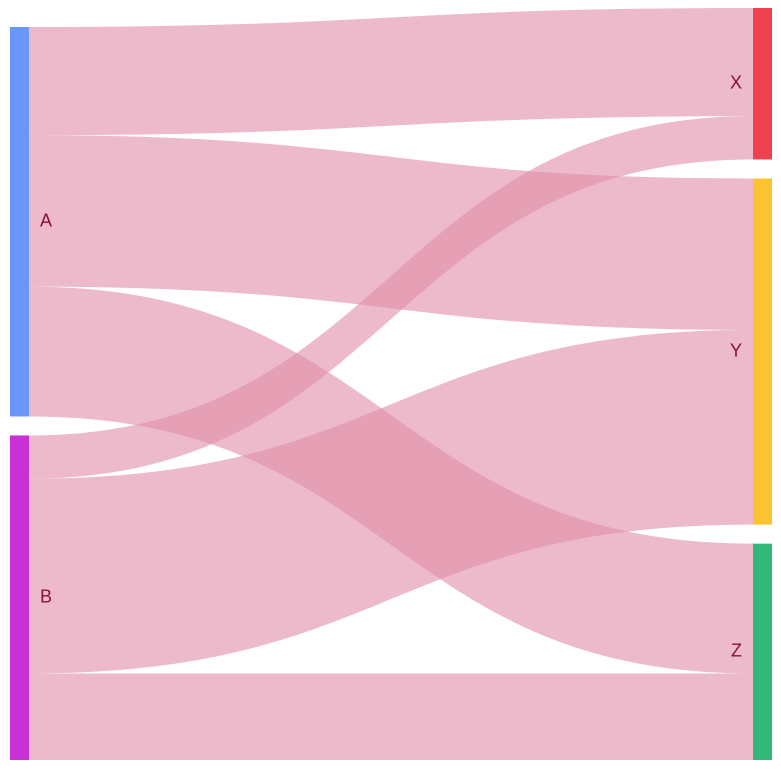 The image size is (781, 772). What do you see at coordinates (762, 351) in the screenshot?
I see `node-y` at bounding box center [762, 351].